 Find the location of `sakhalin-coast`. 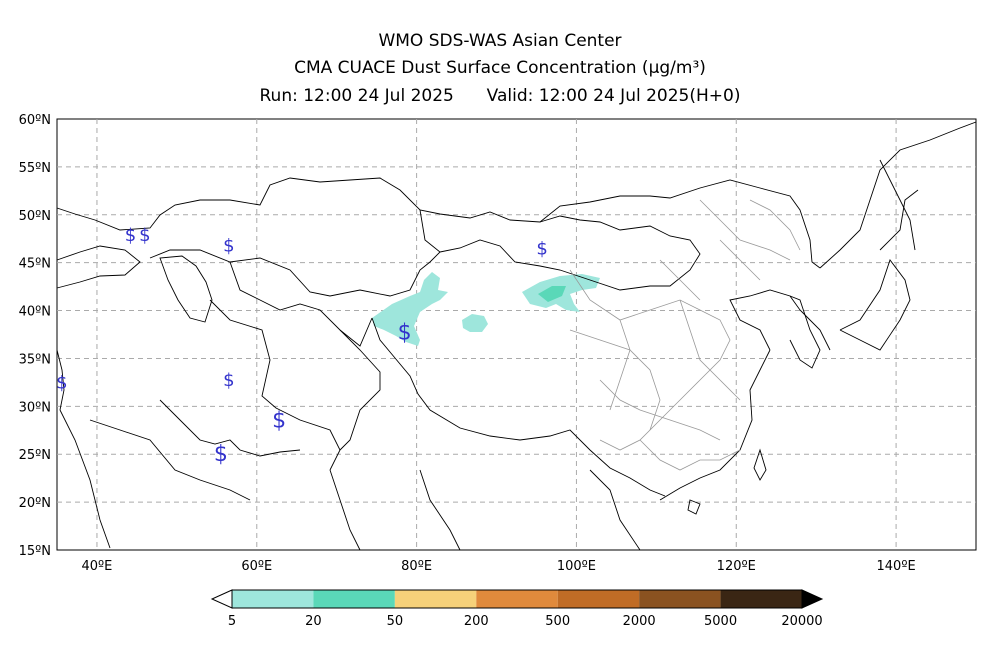

sakhalin-coast is located at coordinates (897, 205).